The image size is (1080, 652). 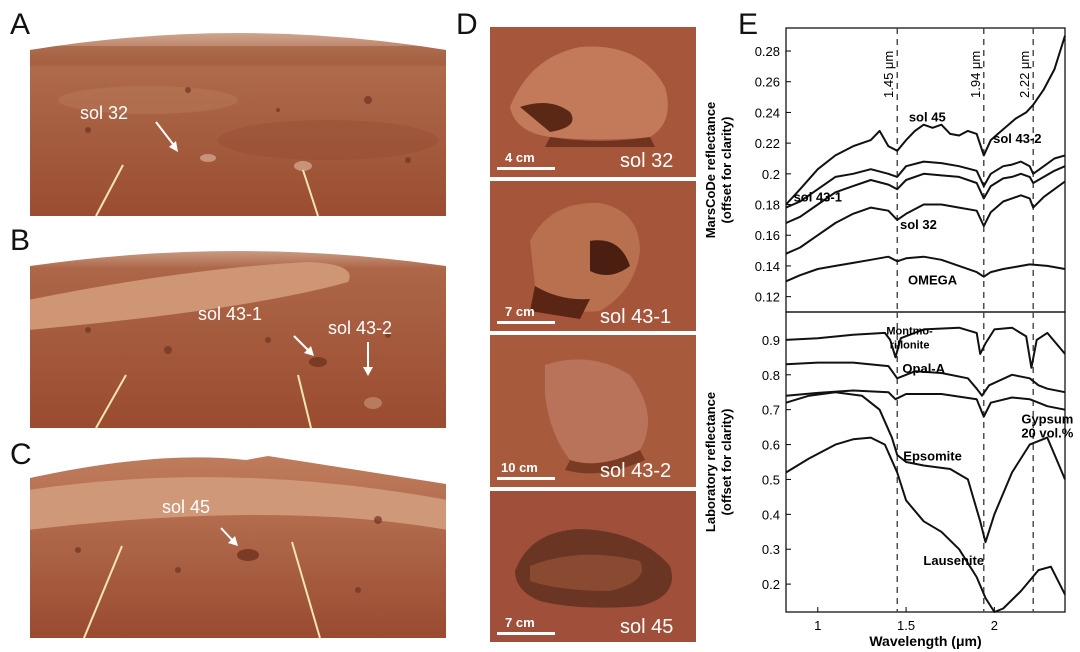 What do you see at coordinates (519, 467) in the screenshot?
I see `scale-text-sol43-2: 10 cm` at bounding box center [519, 467].